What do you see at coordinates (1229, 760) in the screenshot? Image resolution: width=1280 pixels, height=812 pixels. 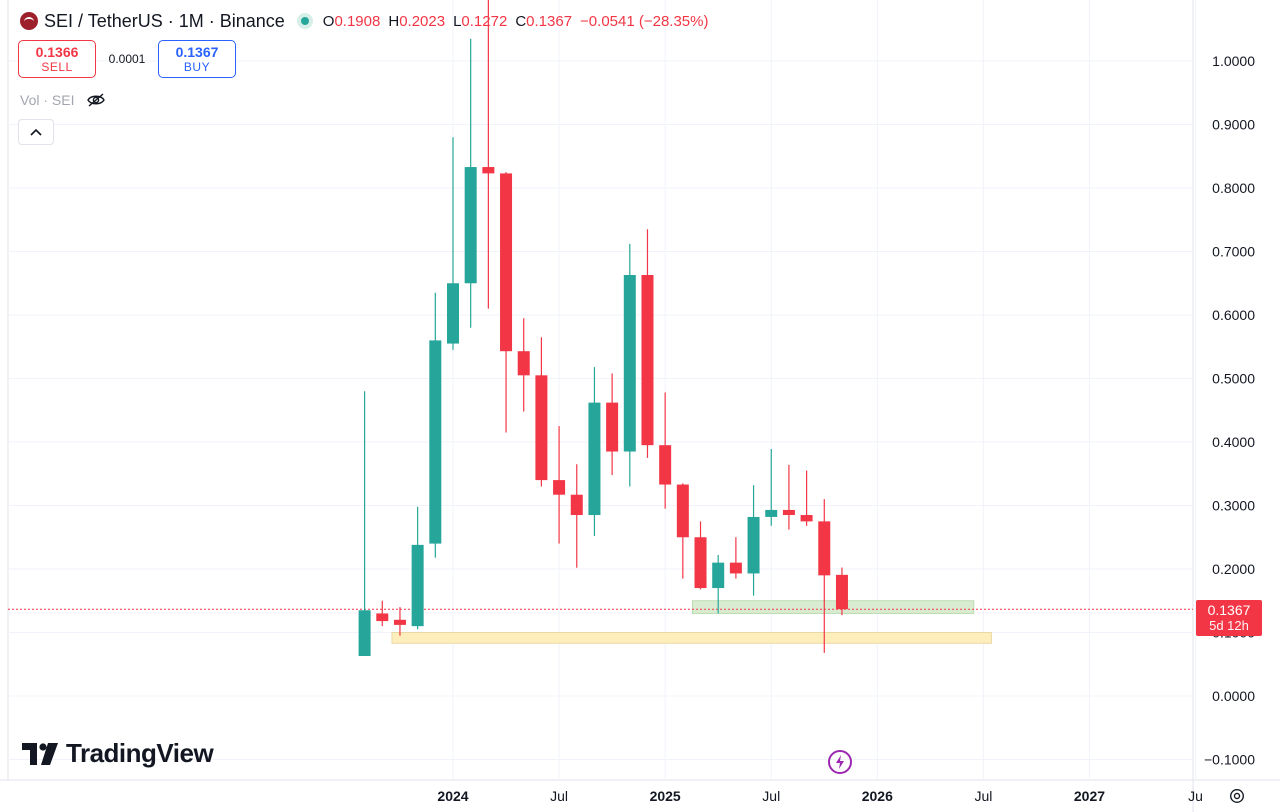 I see `y-tick-label: −0.1000` at bounding box center [1229, 760].